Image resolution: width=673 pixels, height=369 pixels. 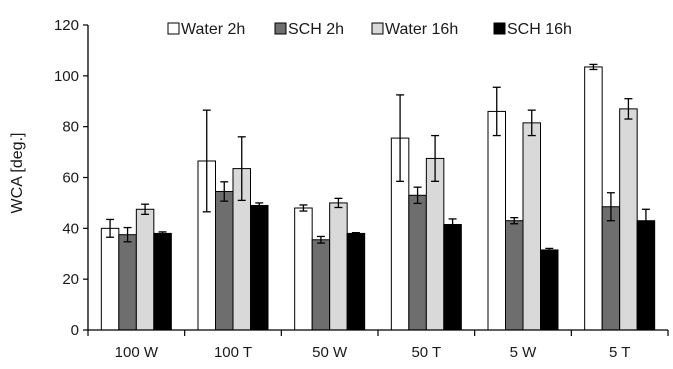 I want to click on legend-item-sch-2h: SCH 2h, so click(x=309, y=29).